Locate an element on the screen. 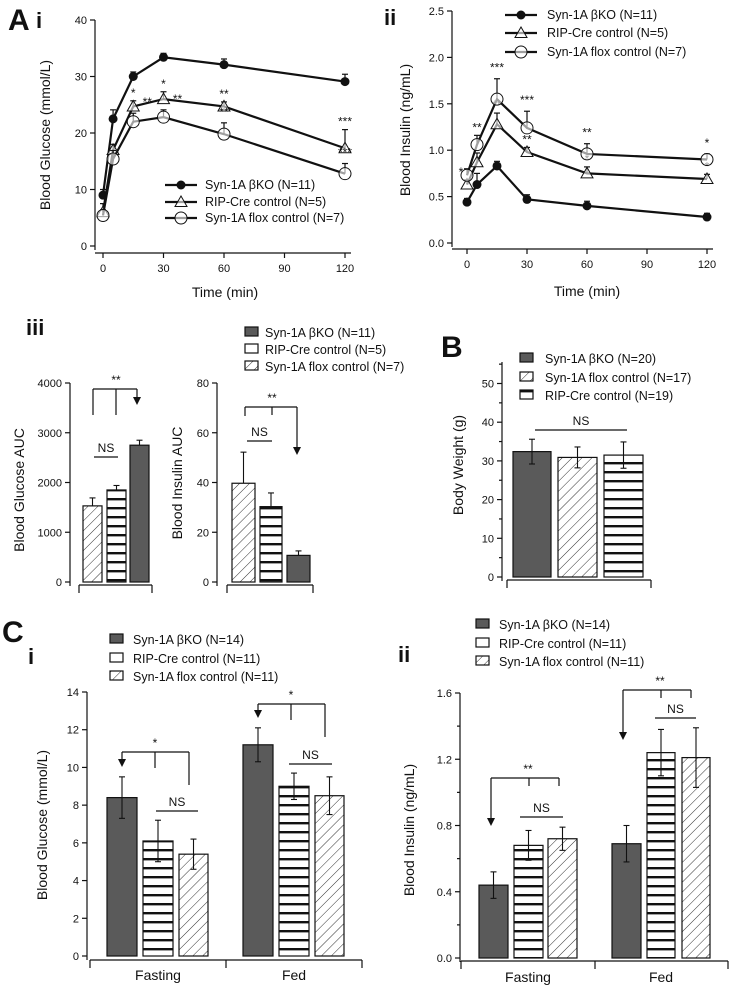 The image size is (729, 985). y-tick-label: 12 is located at coordinates (73, 731).